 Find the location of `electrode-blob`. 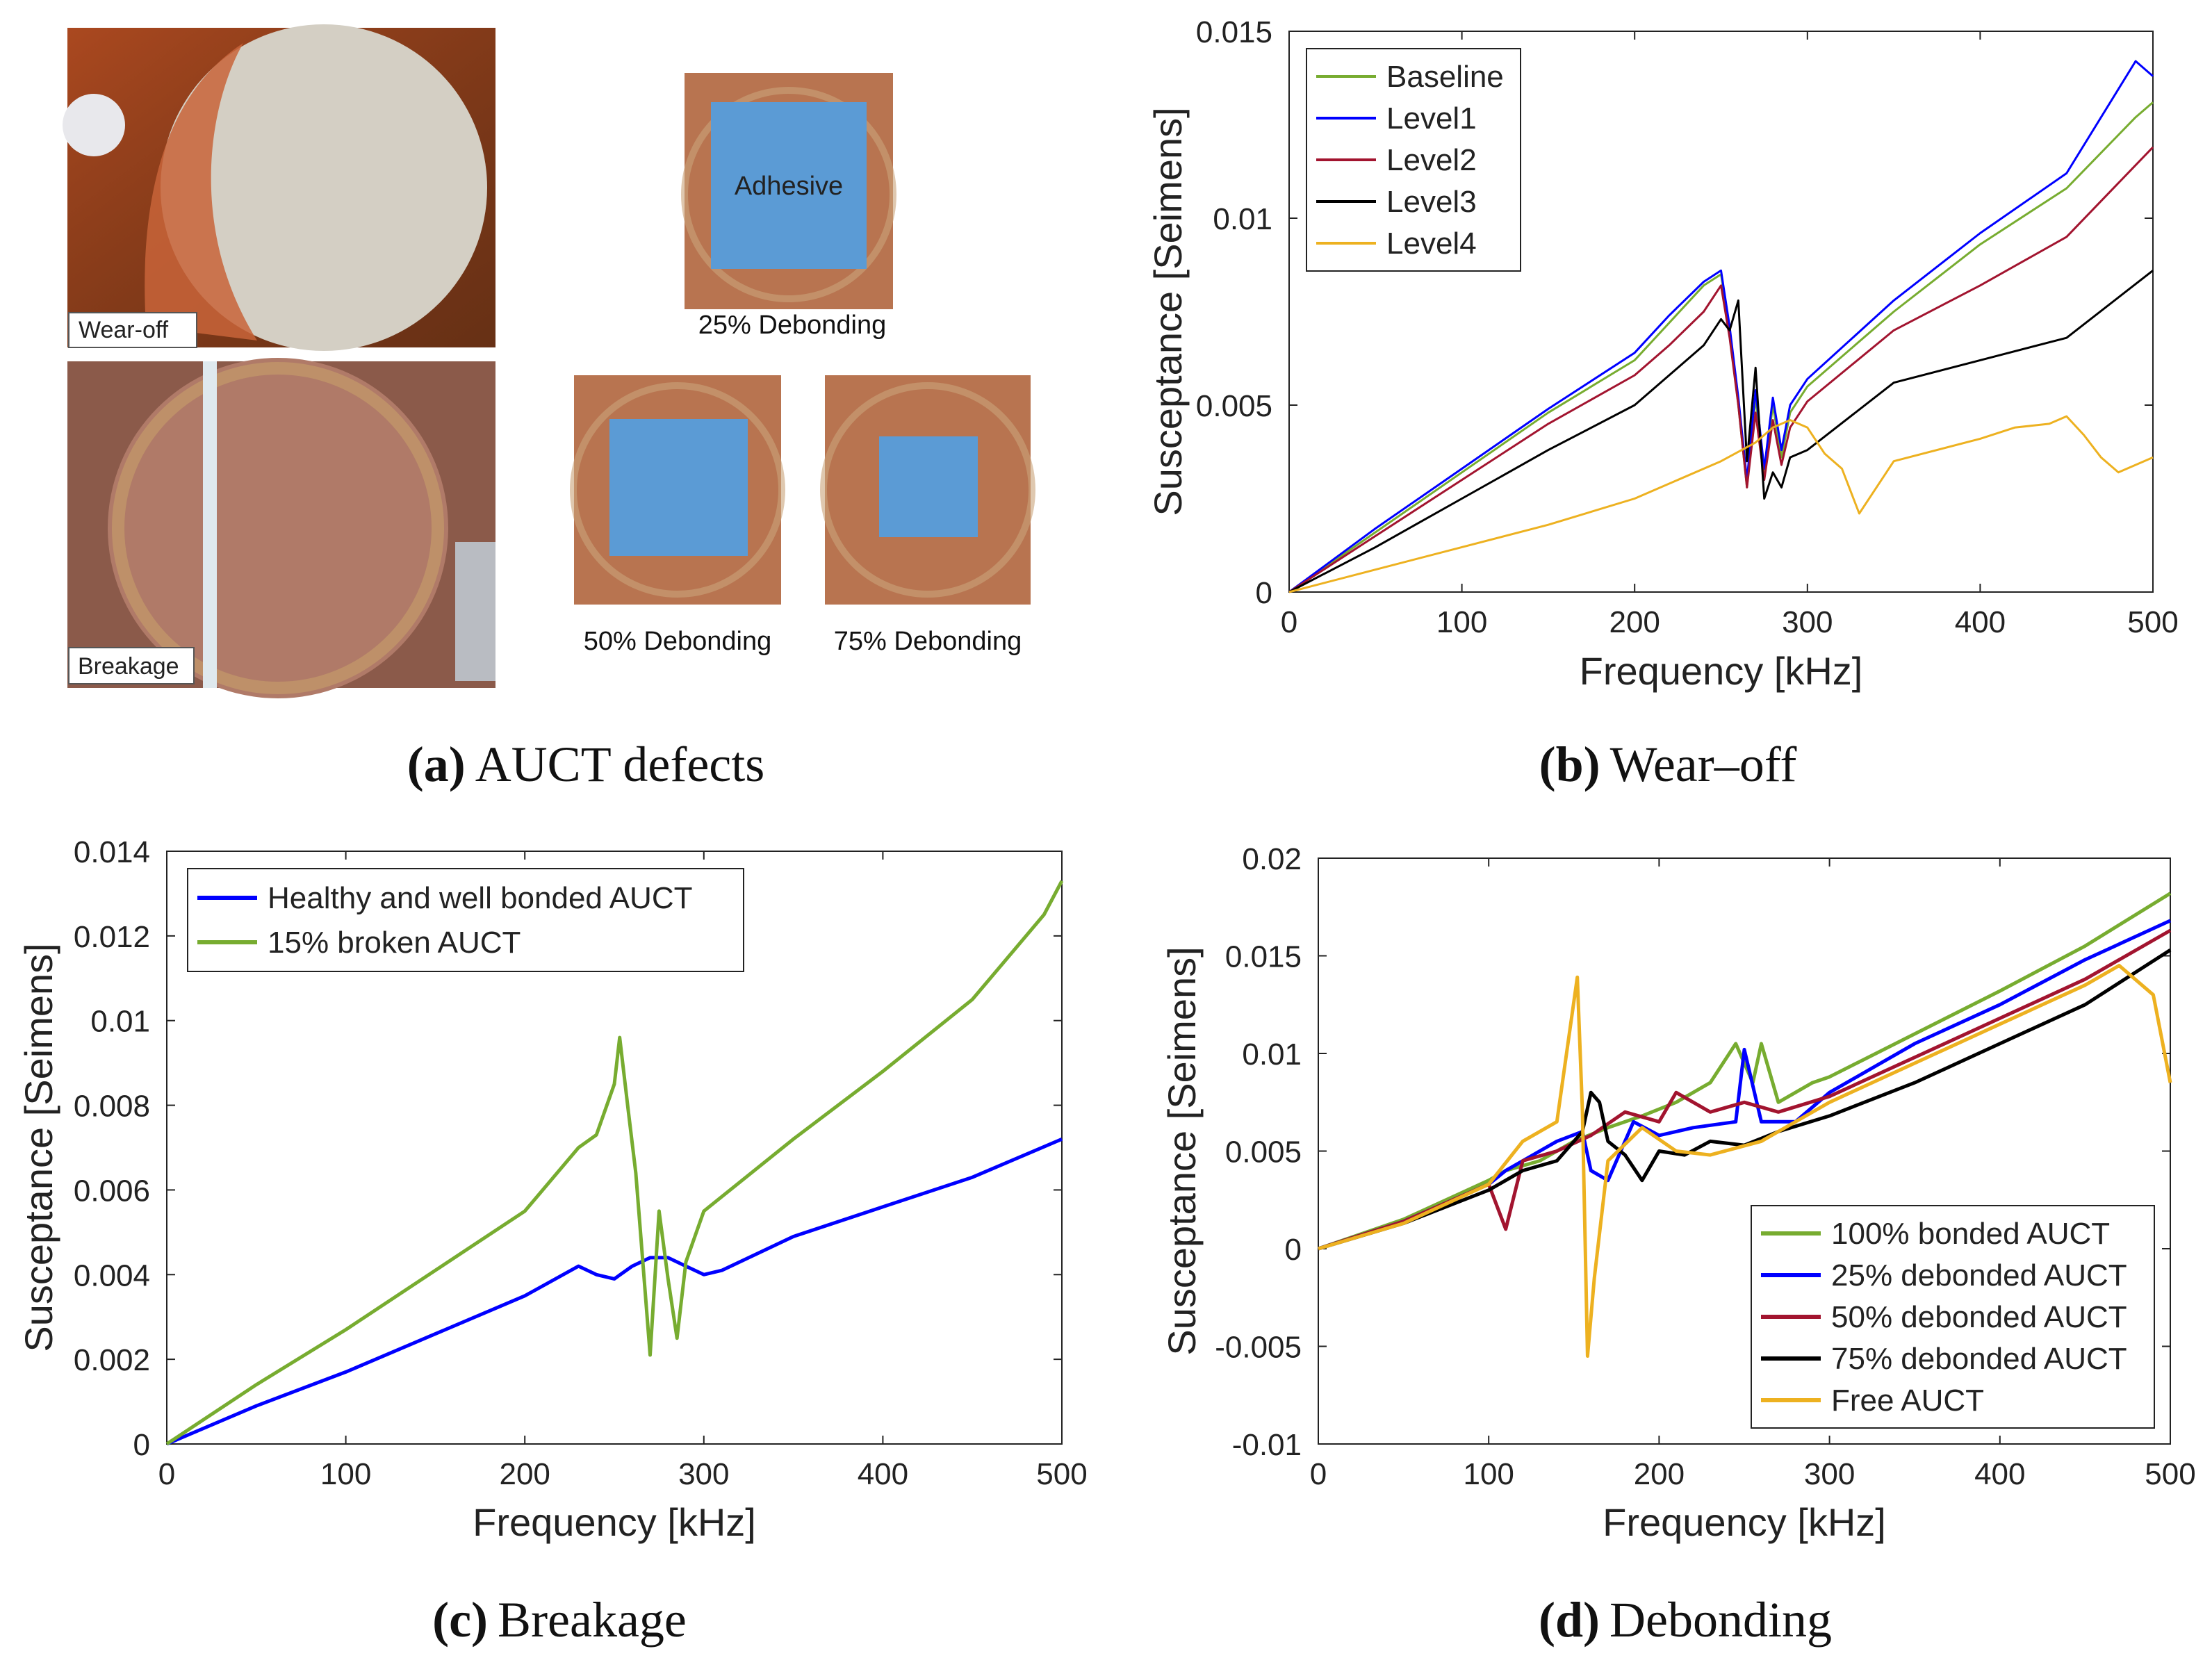

electrode-blob is located at coordinates (94, 125).